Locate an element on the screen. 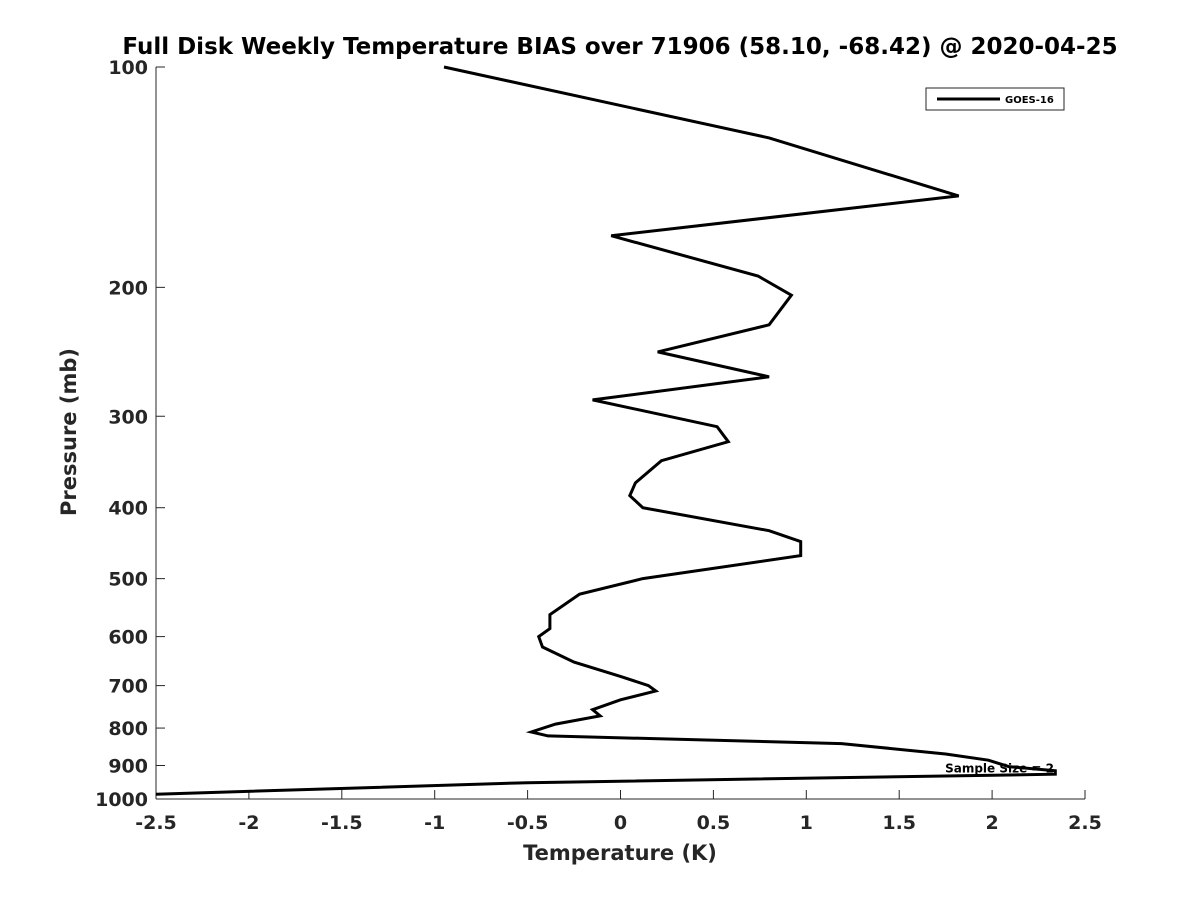 The width and height of the screenshot is (1200, 900). y-tick-label: 200 is located at coordinates (128, 288).